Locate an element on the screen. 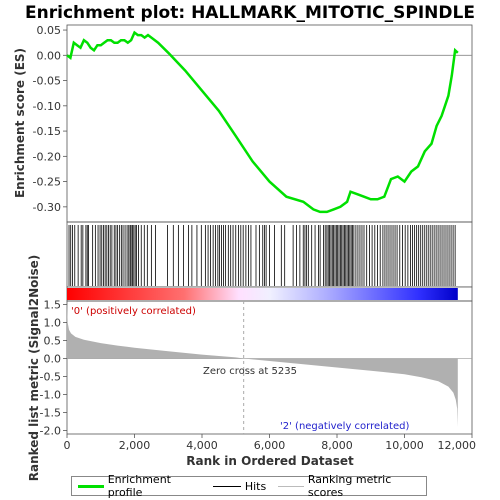  es-y-tick-label: 0.00 is located at coordinates (49, 55).